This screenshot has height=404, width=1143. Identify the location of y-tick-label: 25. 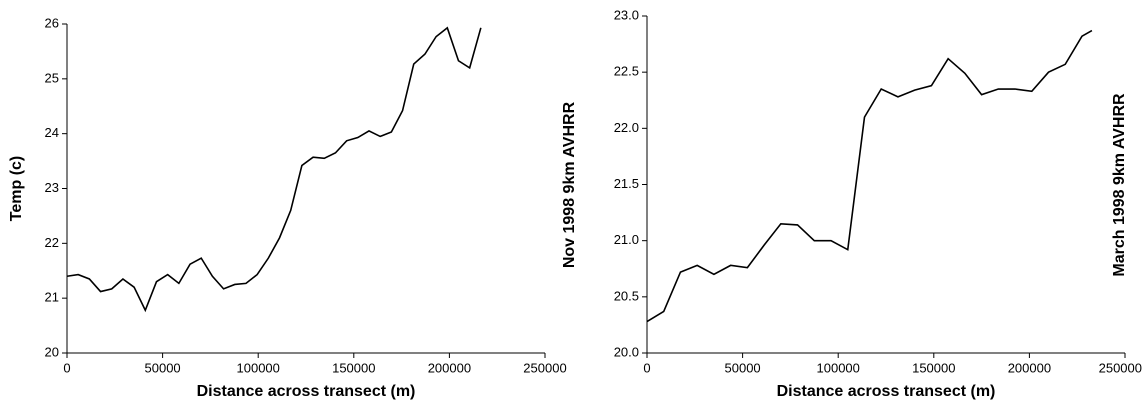
(52, 77).